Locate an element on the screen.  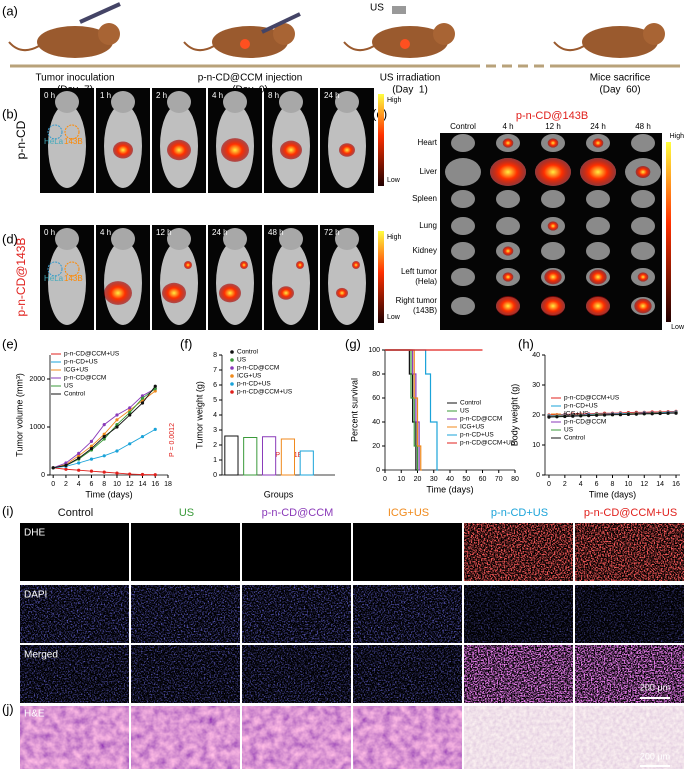
y-tick-label: 1 is located at coordinates (215, 460).